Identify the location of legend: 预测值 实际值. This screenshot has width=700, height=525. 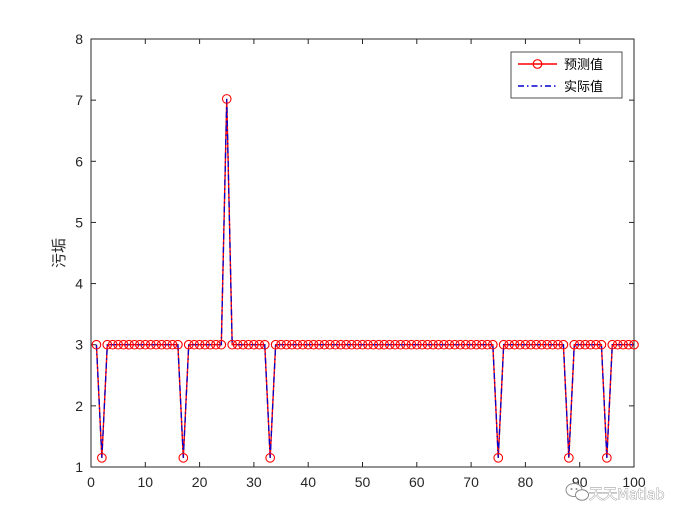
(566, 75).